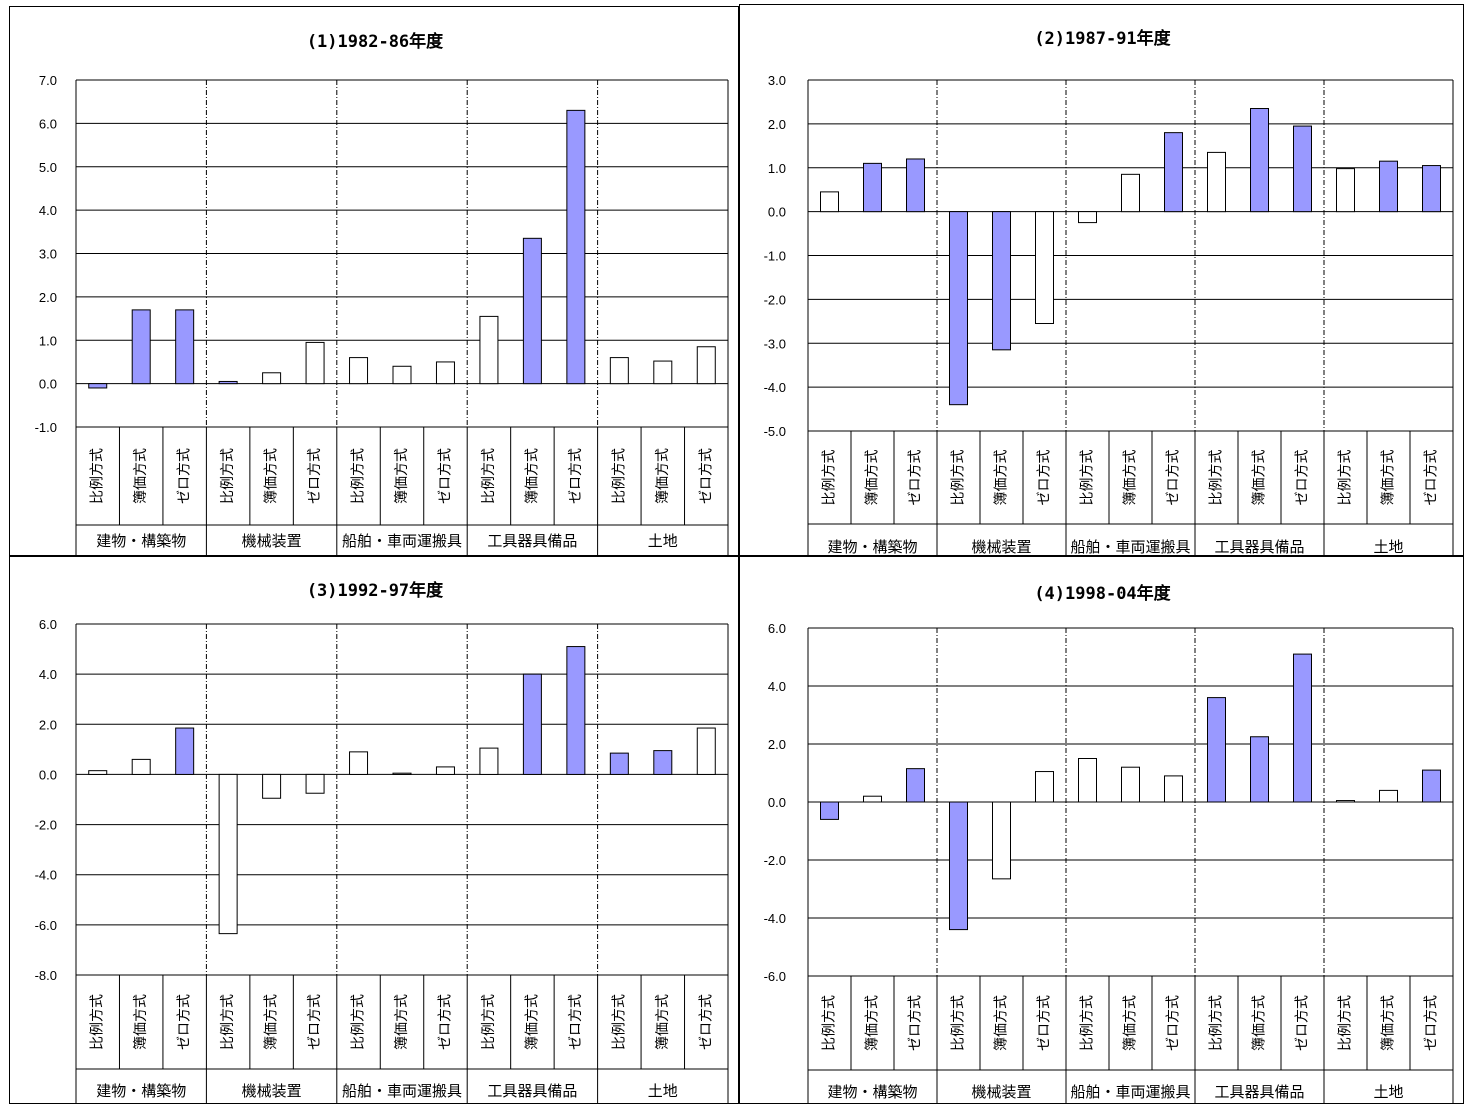 The height and width of the screenshot is (1104, 1464). What do you see at coordinates (46, 925) in the screenshot?
I see `y-tick-label: -6.0` at bounding box center [46, 925].